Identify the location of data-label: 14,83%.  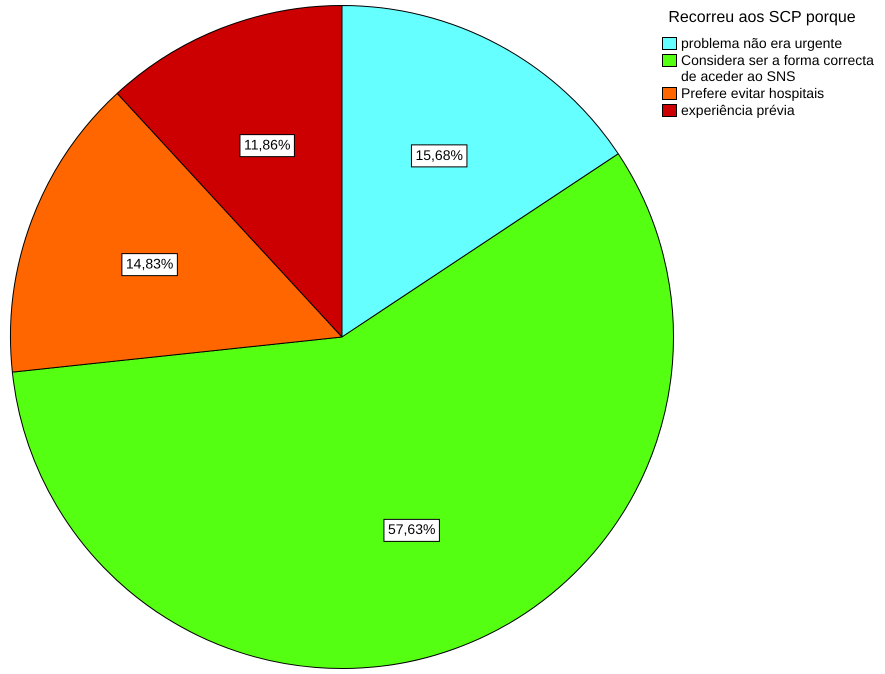
(150, 264).